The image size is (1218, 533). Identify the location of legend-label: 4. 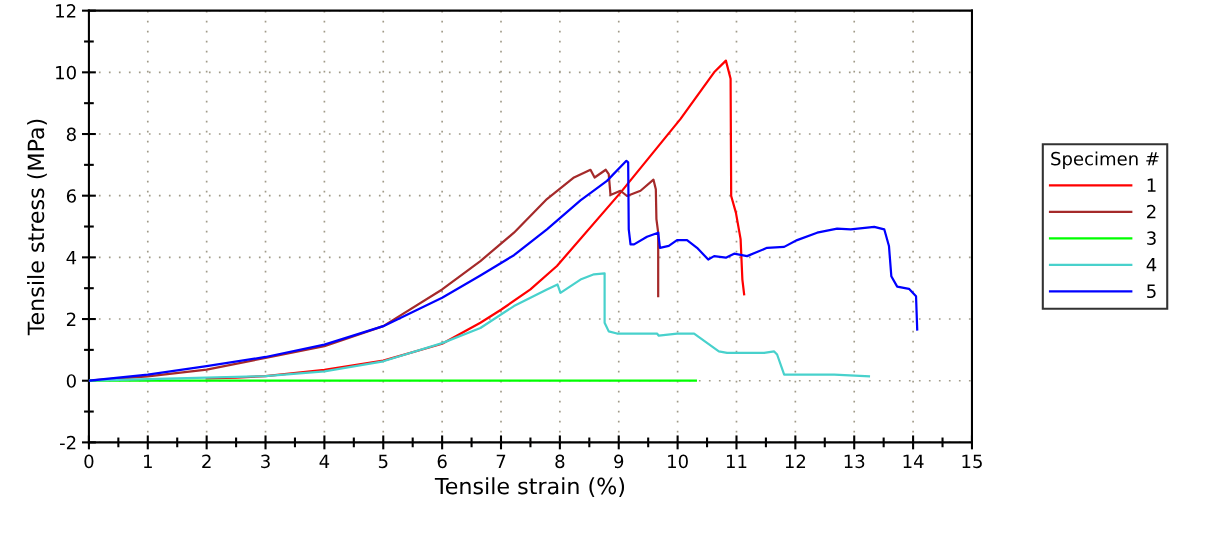
(1151, 265).